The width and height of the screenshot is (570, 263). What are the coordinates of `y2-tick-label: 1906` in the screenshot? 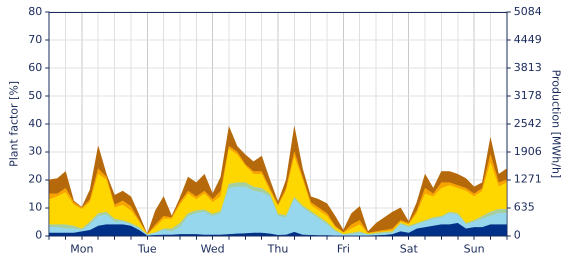 It's located at (528, 151).